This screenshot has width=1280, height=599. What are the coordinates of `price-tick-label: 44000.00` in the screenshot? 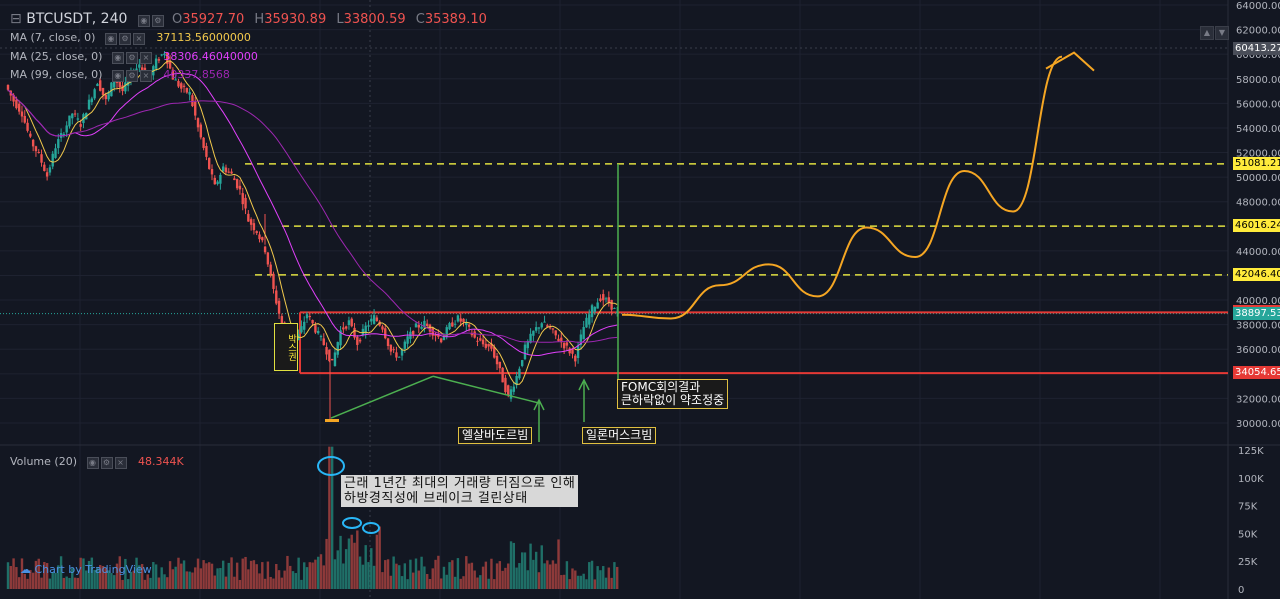 It's located at (1258, 252).